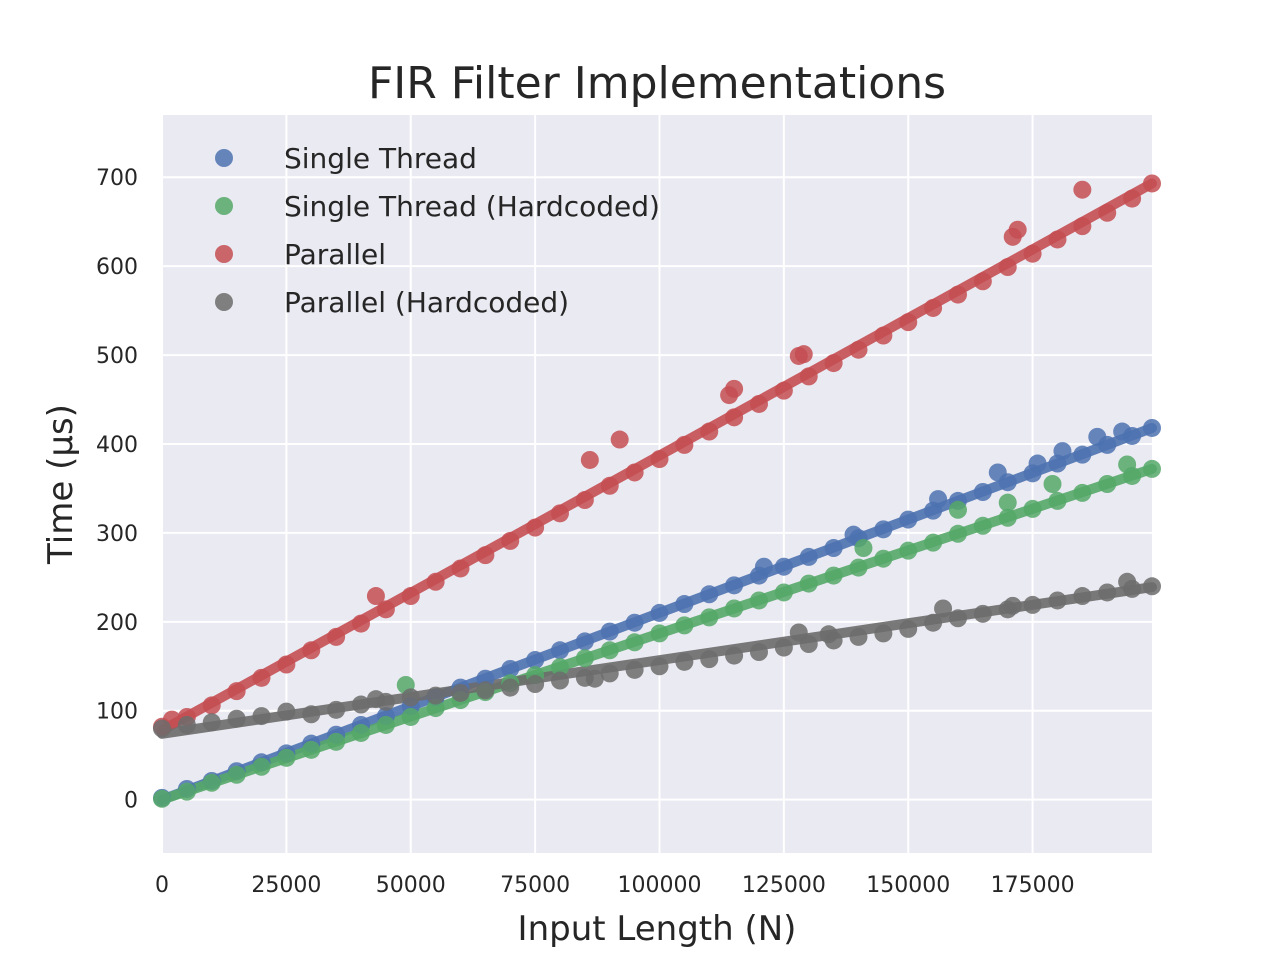  I want to click on y-tick-label: 0, so click(131, 801).